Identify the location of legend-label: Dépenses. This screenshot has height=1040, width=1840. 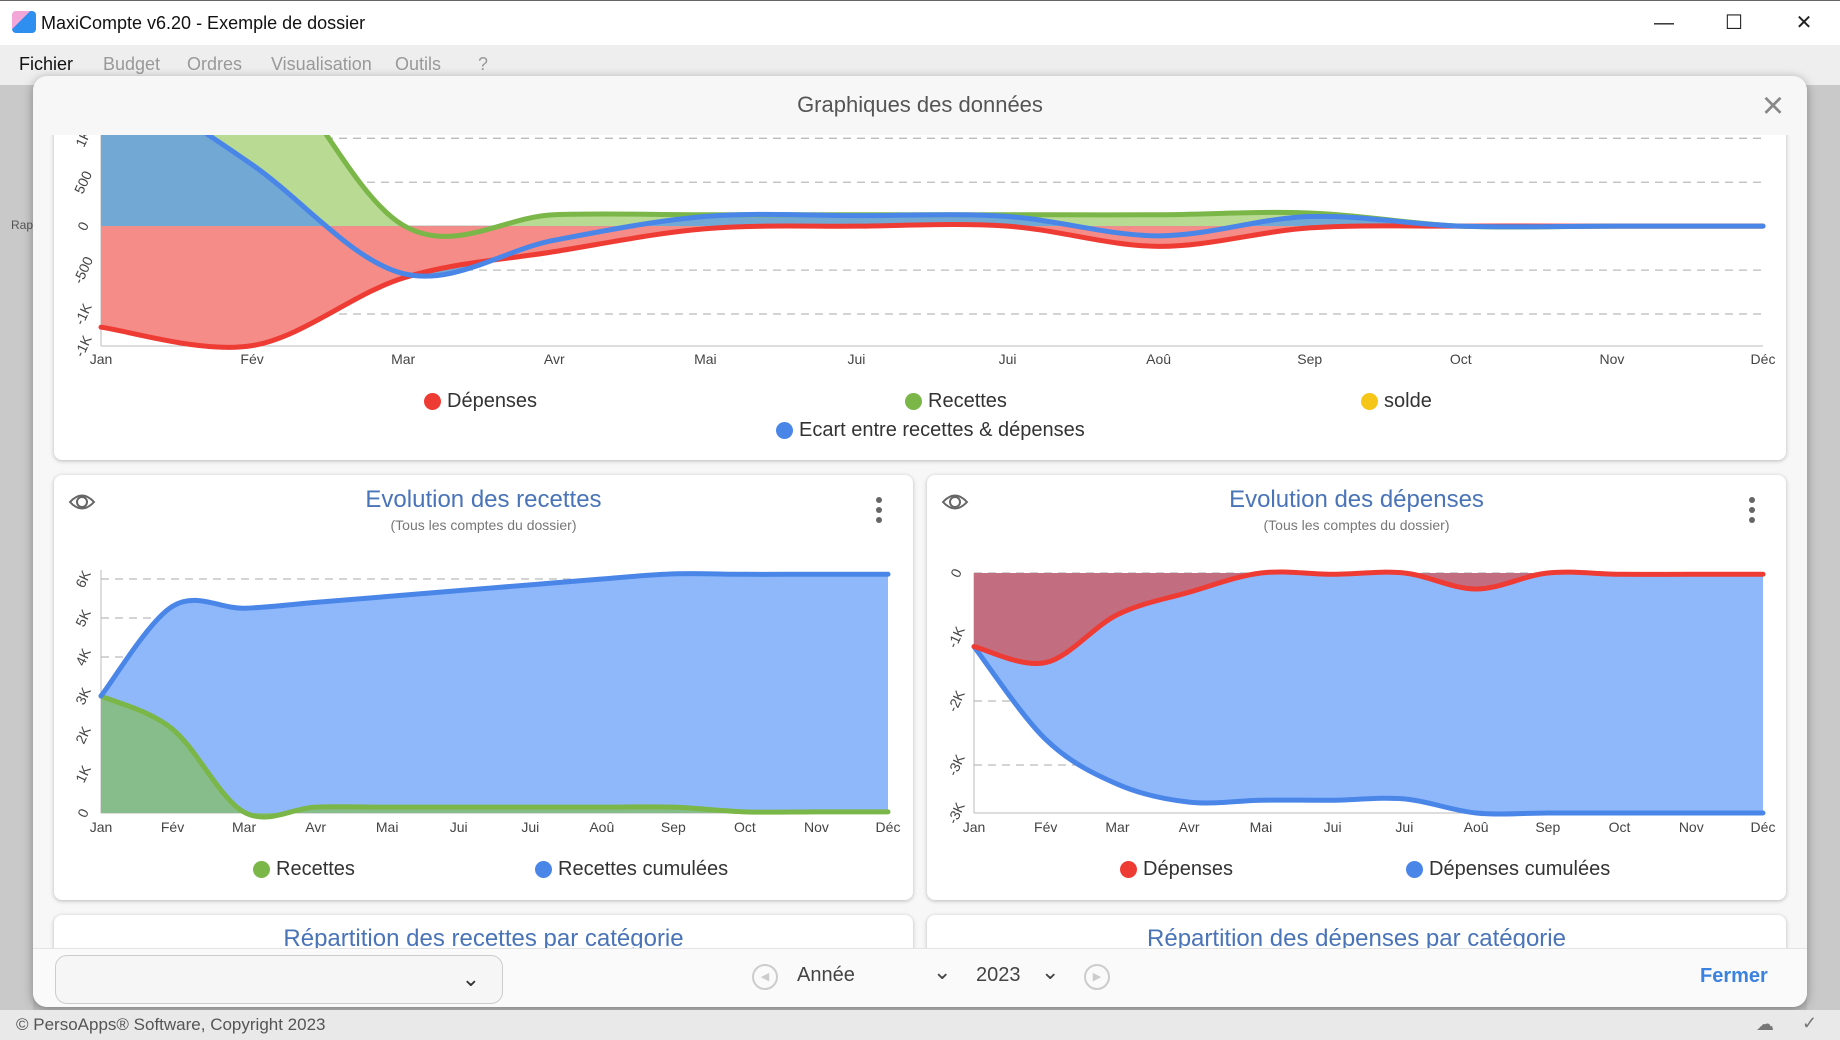
(492, 401).